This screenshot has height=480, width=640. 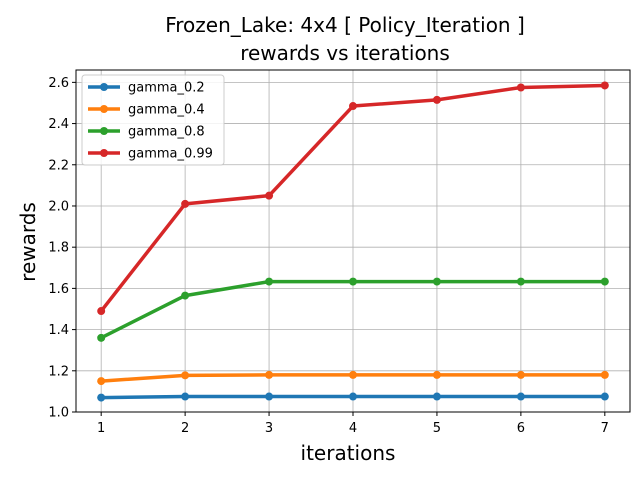 I want to click on y-tick-label: 2.6, so click(x=58, y=83).